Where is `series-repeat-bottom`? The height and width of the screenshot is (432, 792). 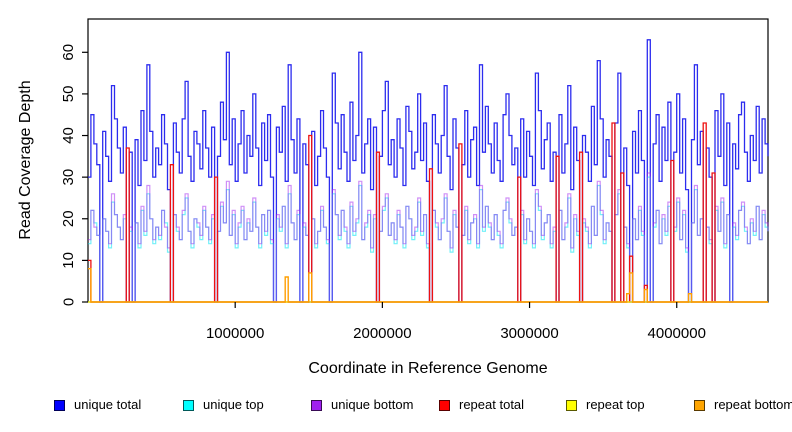 series-repeat-bottom is located at coordinates (428, 285).